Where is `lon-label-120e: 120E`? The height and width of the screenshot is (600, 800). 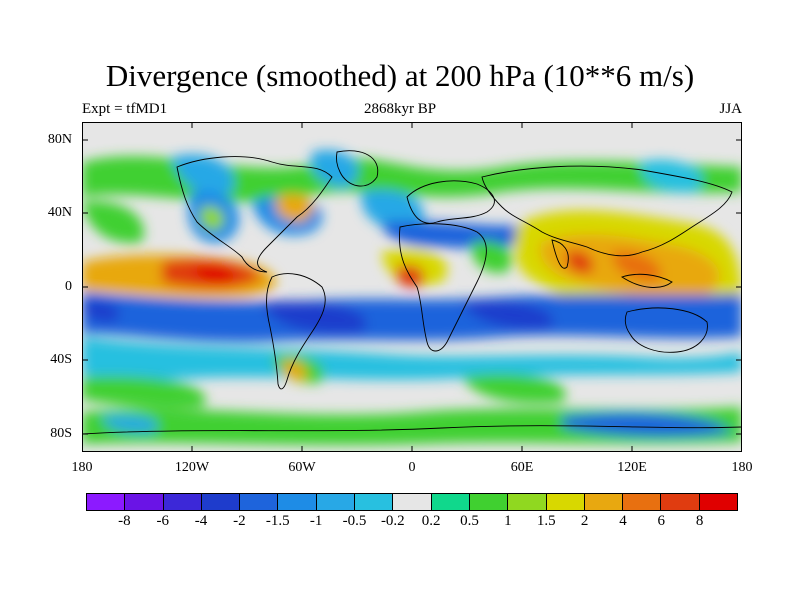 lon-label-120e: 120E is located at coordinates (632, 467).